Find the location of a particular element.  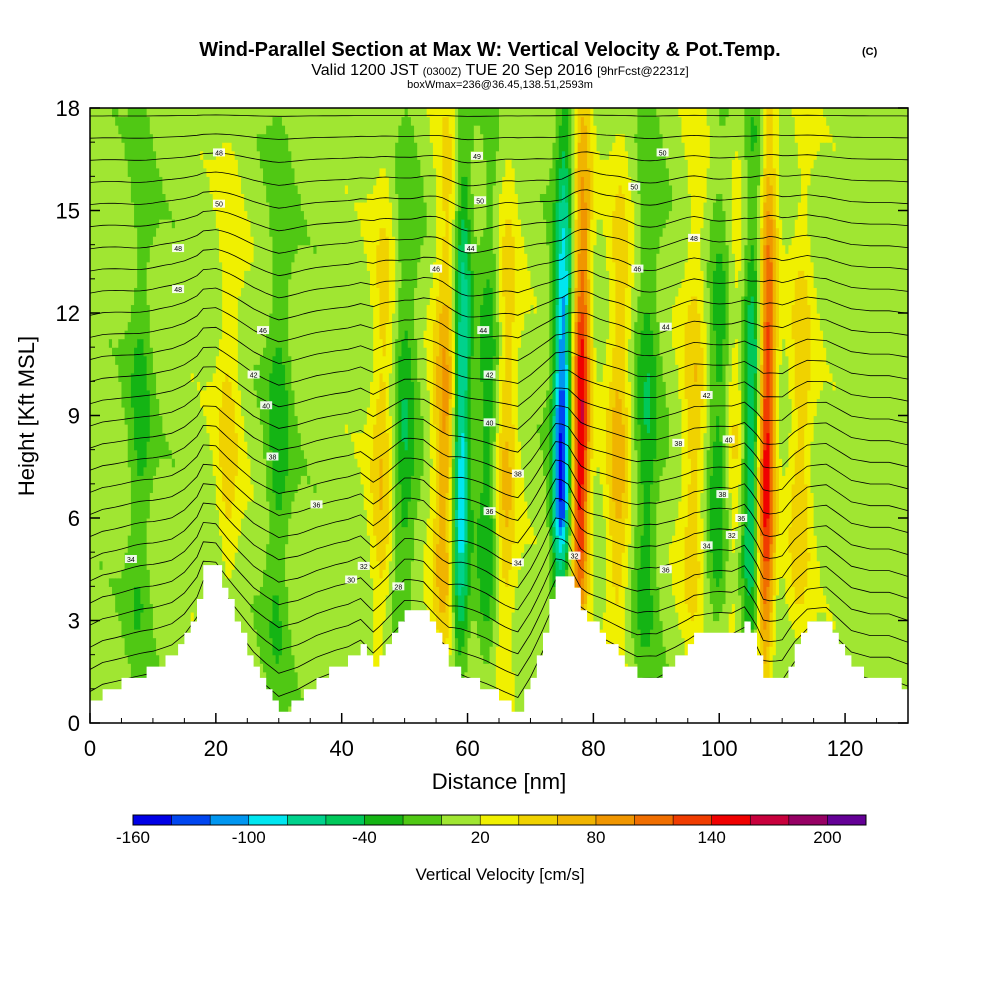

y-tick-label: 6 is located at coordinates (74, 518).